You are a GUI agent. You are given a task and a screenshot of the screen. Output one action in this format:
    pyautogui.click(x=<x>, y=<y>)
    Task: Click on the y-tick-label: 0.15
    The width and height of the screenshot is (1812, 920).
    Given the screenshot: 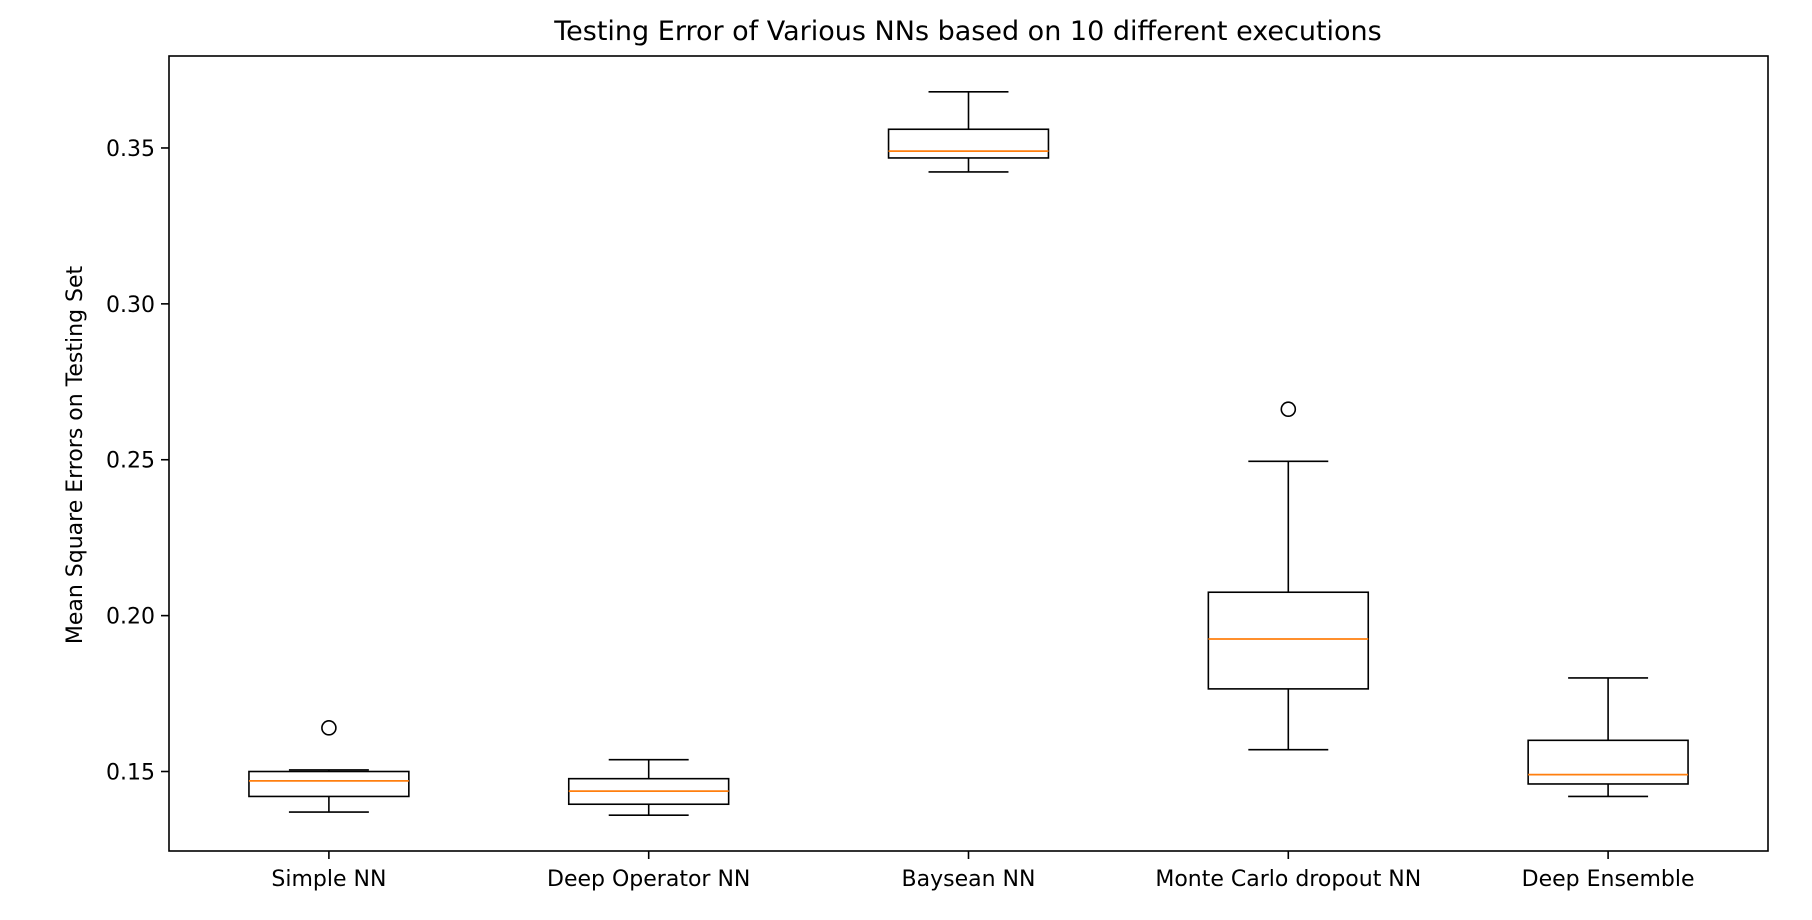 What is the action you would take?
    pyautogui.click(x=130, y=773)
    